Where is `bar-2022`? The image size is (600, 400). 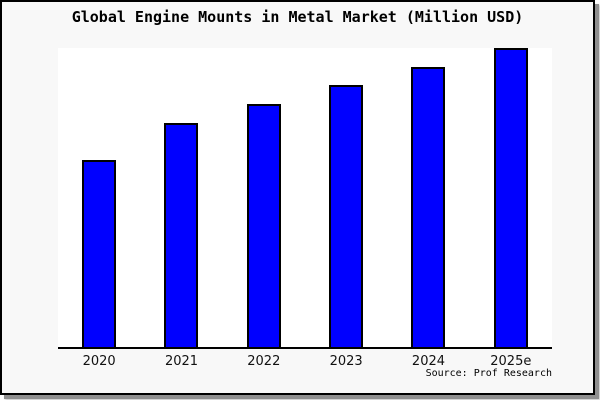
bar-2022 is located at coordinates (263, 225).